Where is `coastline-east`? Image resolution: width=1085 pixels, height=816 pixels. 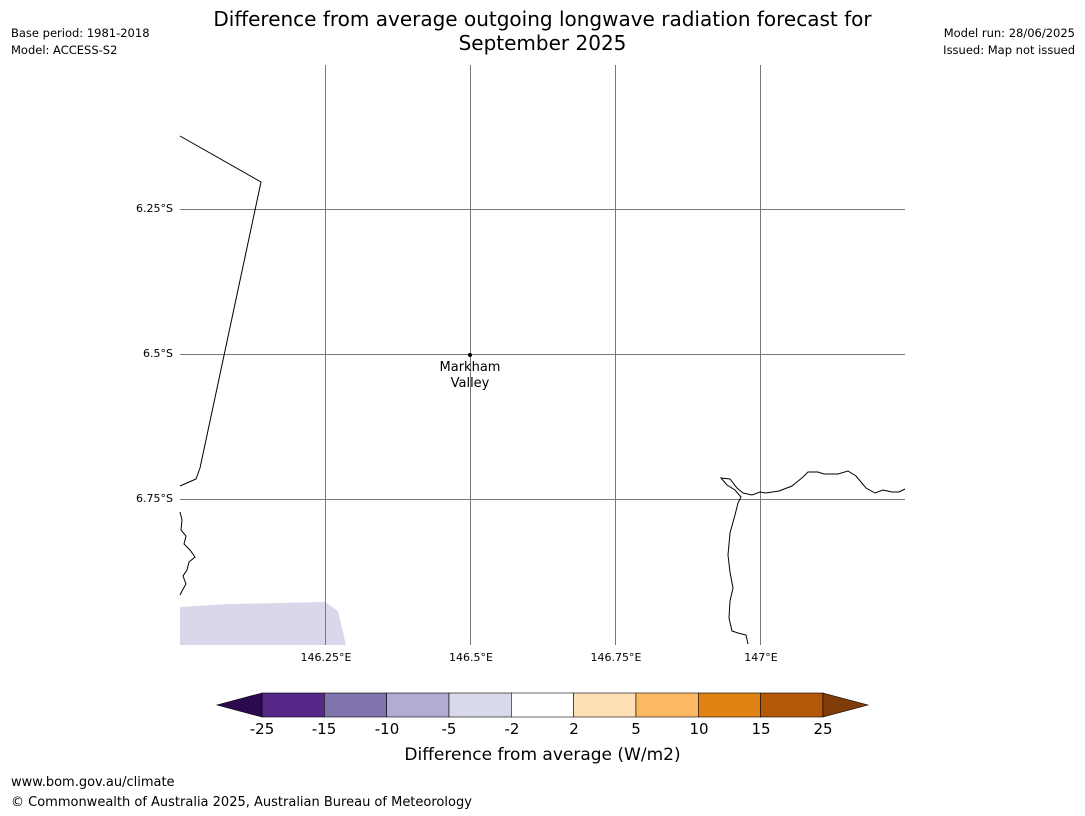
coastline-east is located at coordinates (812, 557).